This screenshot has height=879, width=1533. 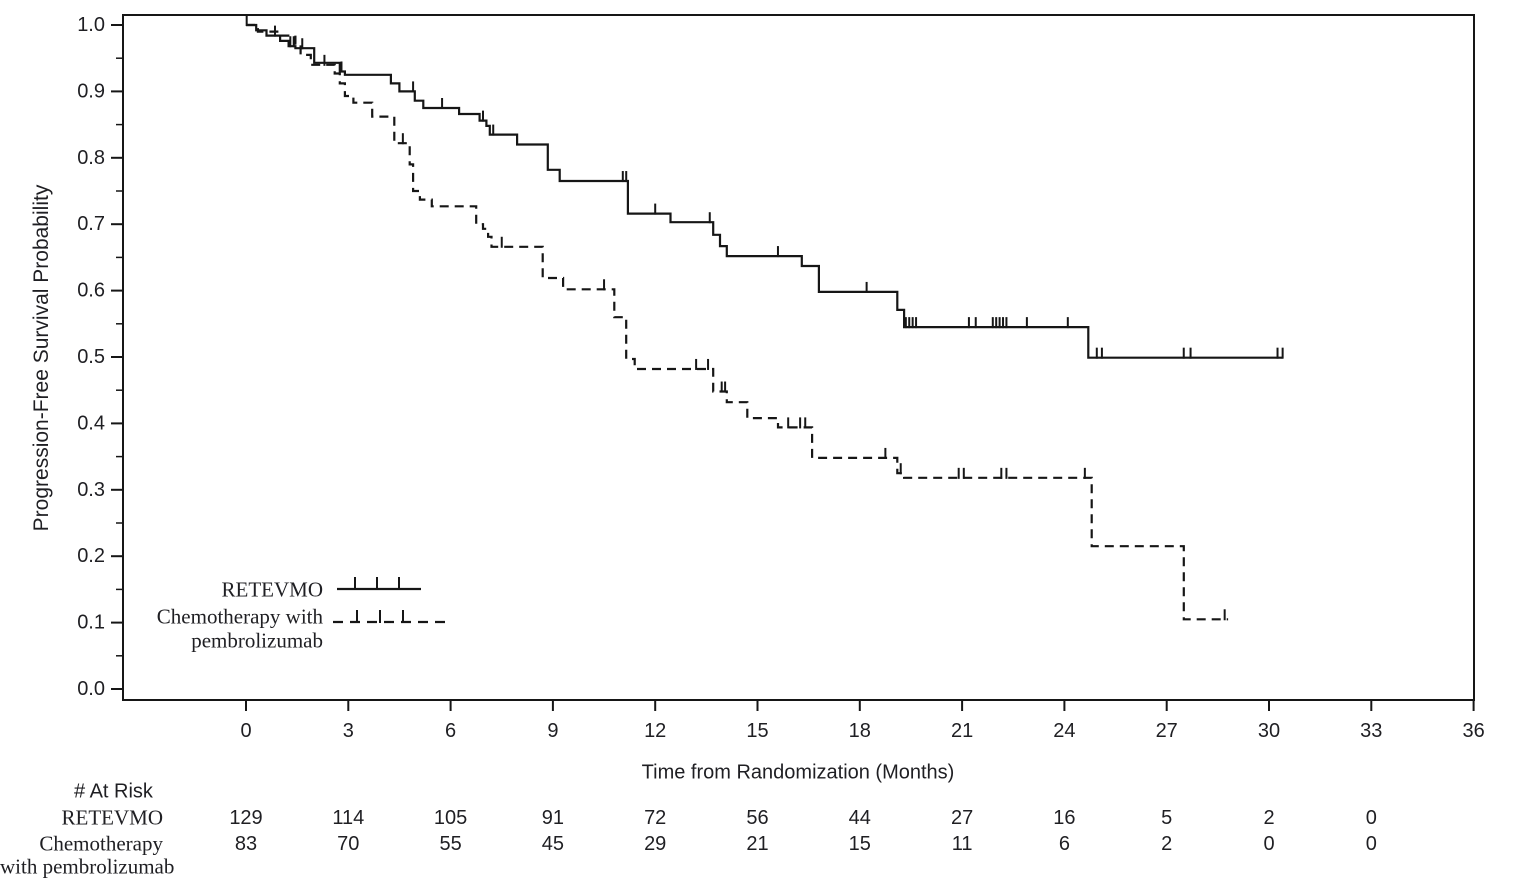 What do you see at coordinates (91, 357) in the screenshot?
I see `y-tick-label: 0.5` at bounding box center [91, 357].